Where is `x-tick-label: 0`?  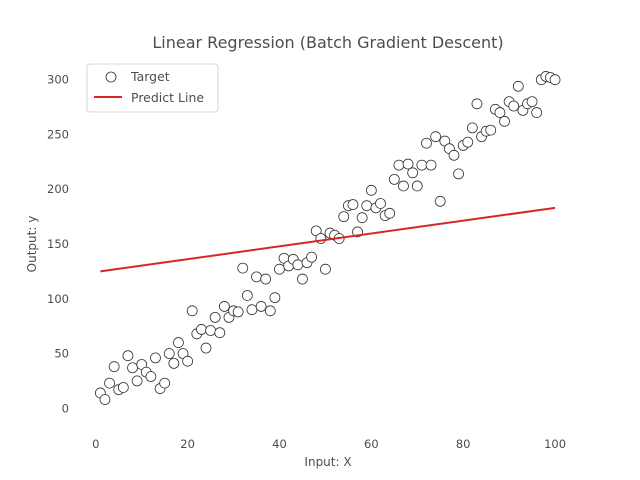 x-tick-label: 0 is located at coordinates (95, 444).